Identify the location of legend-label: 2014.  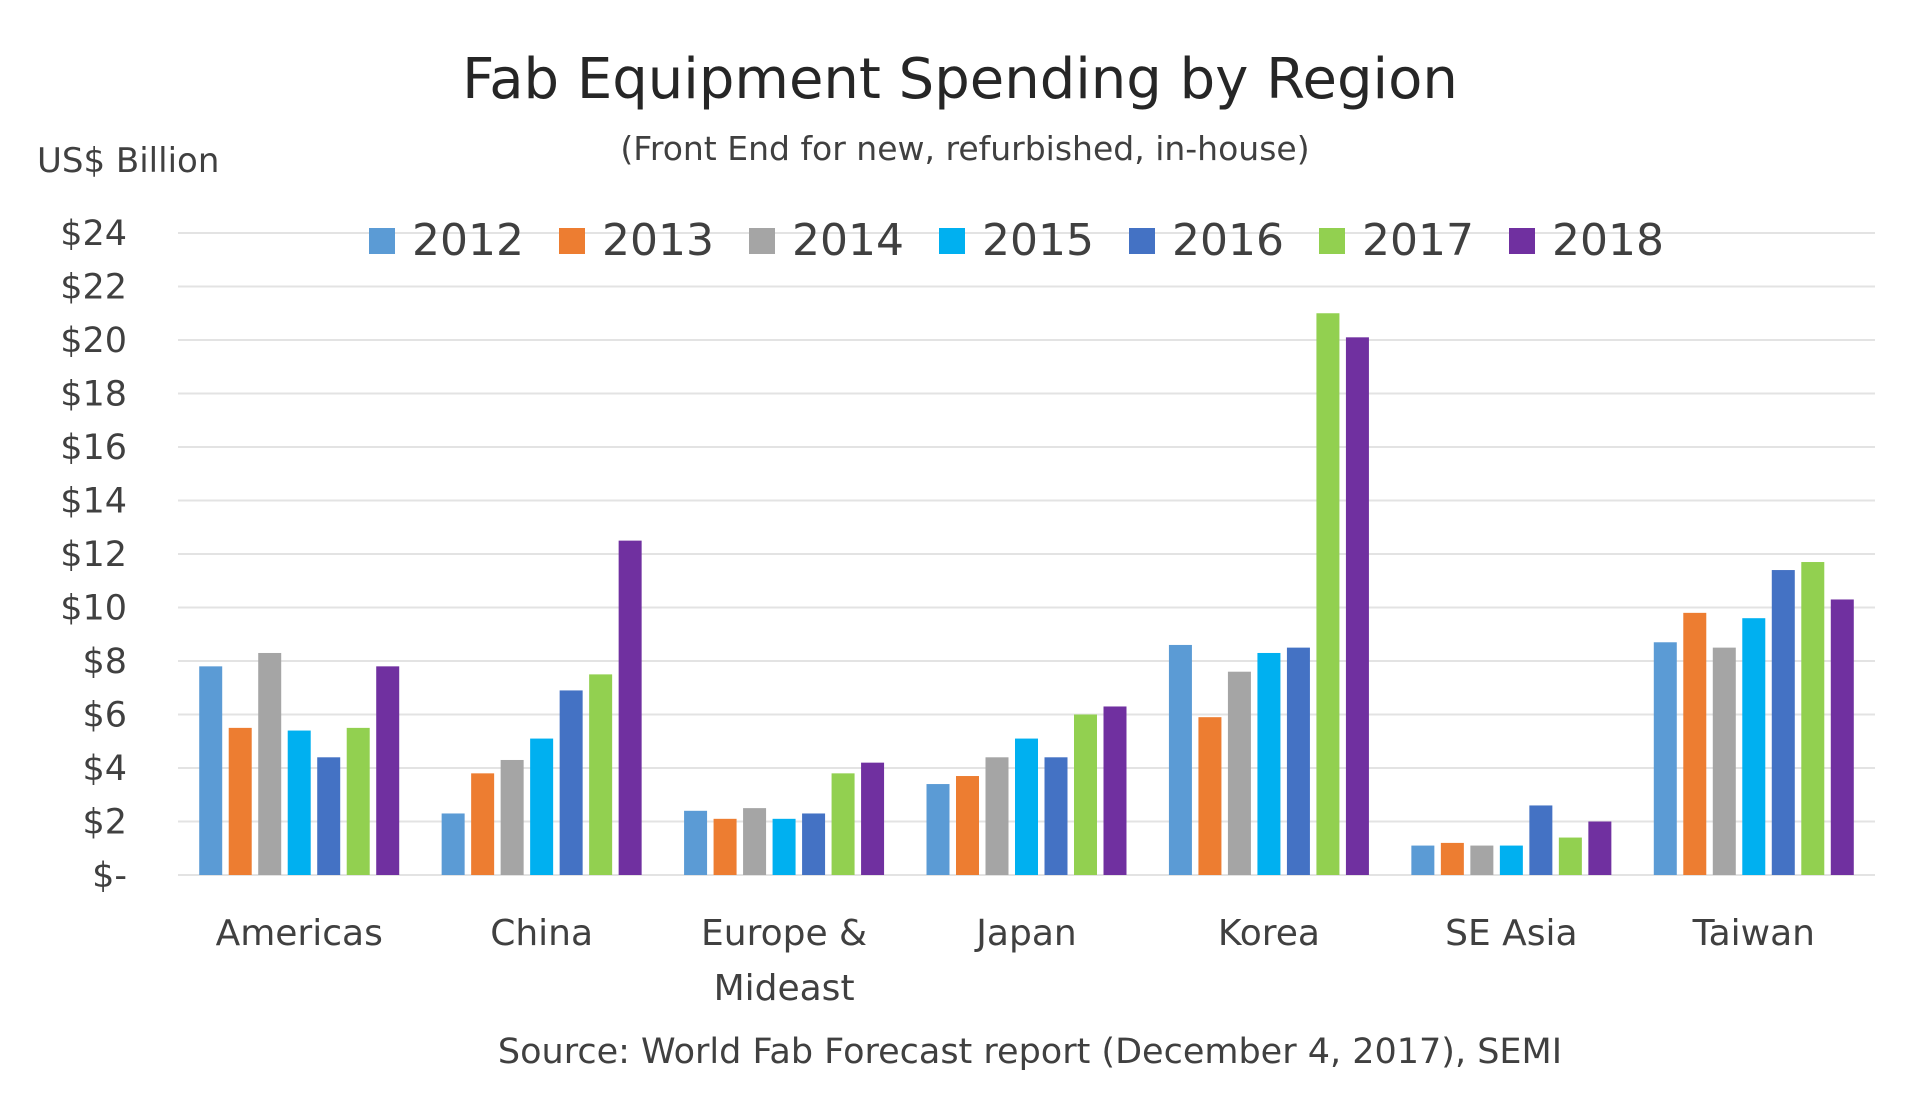
(848, 240).